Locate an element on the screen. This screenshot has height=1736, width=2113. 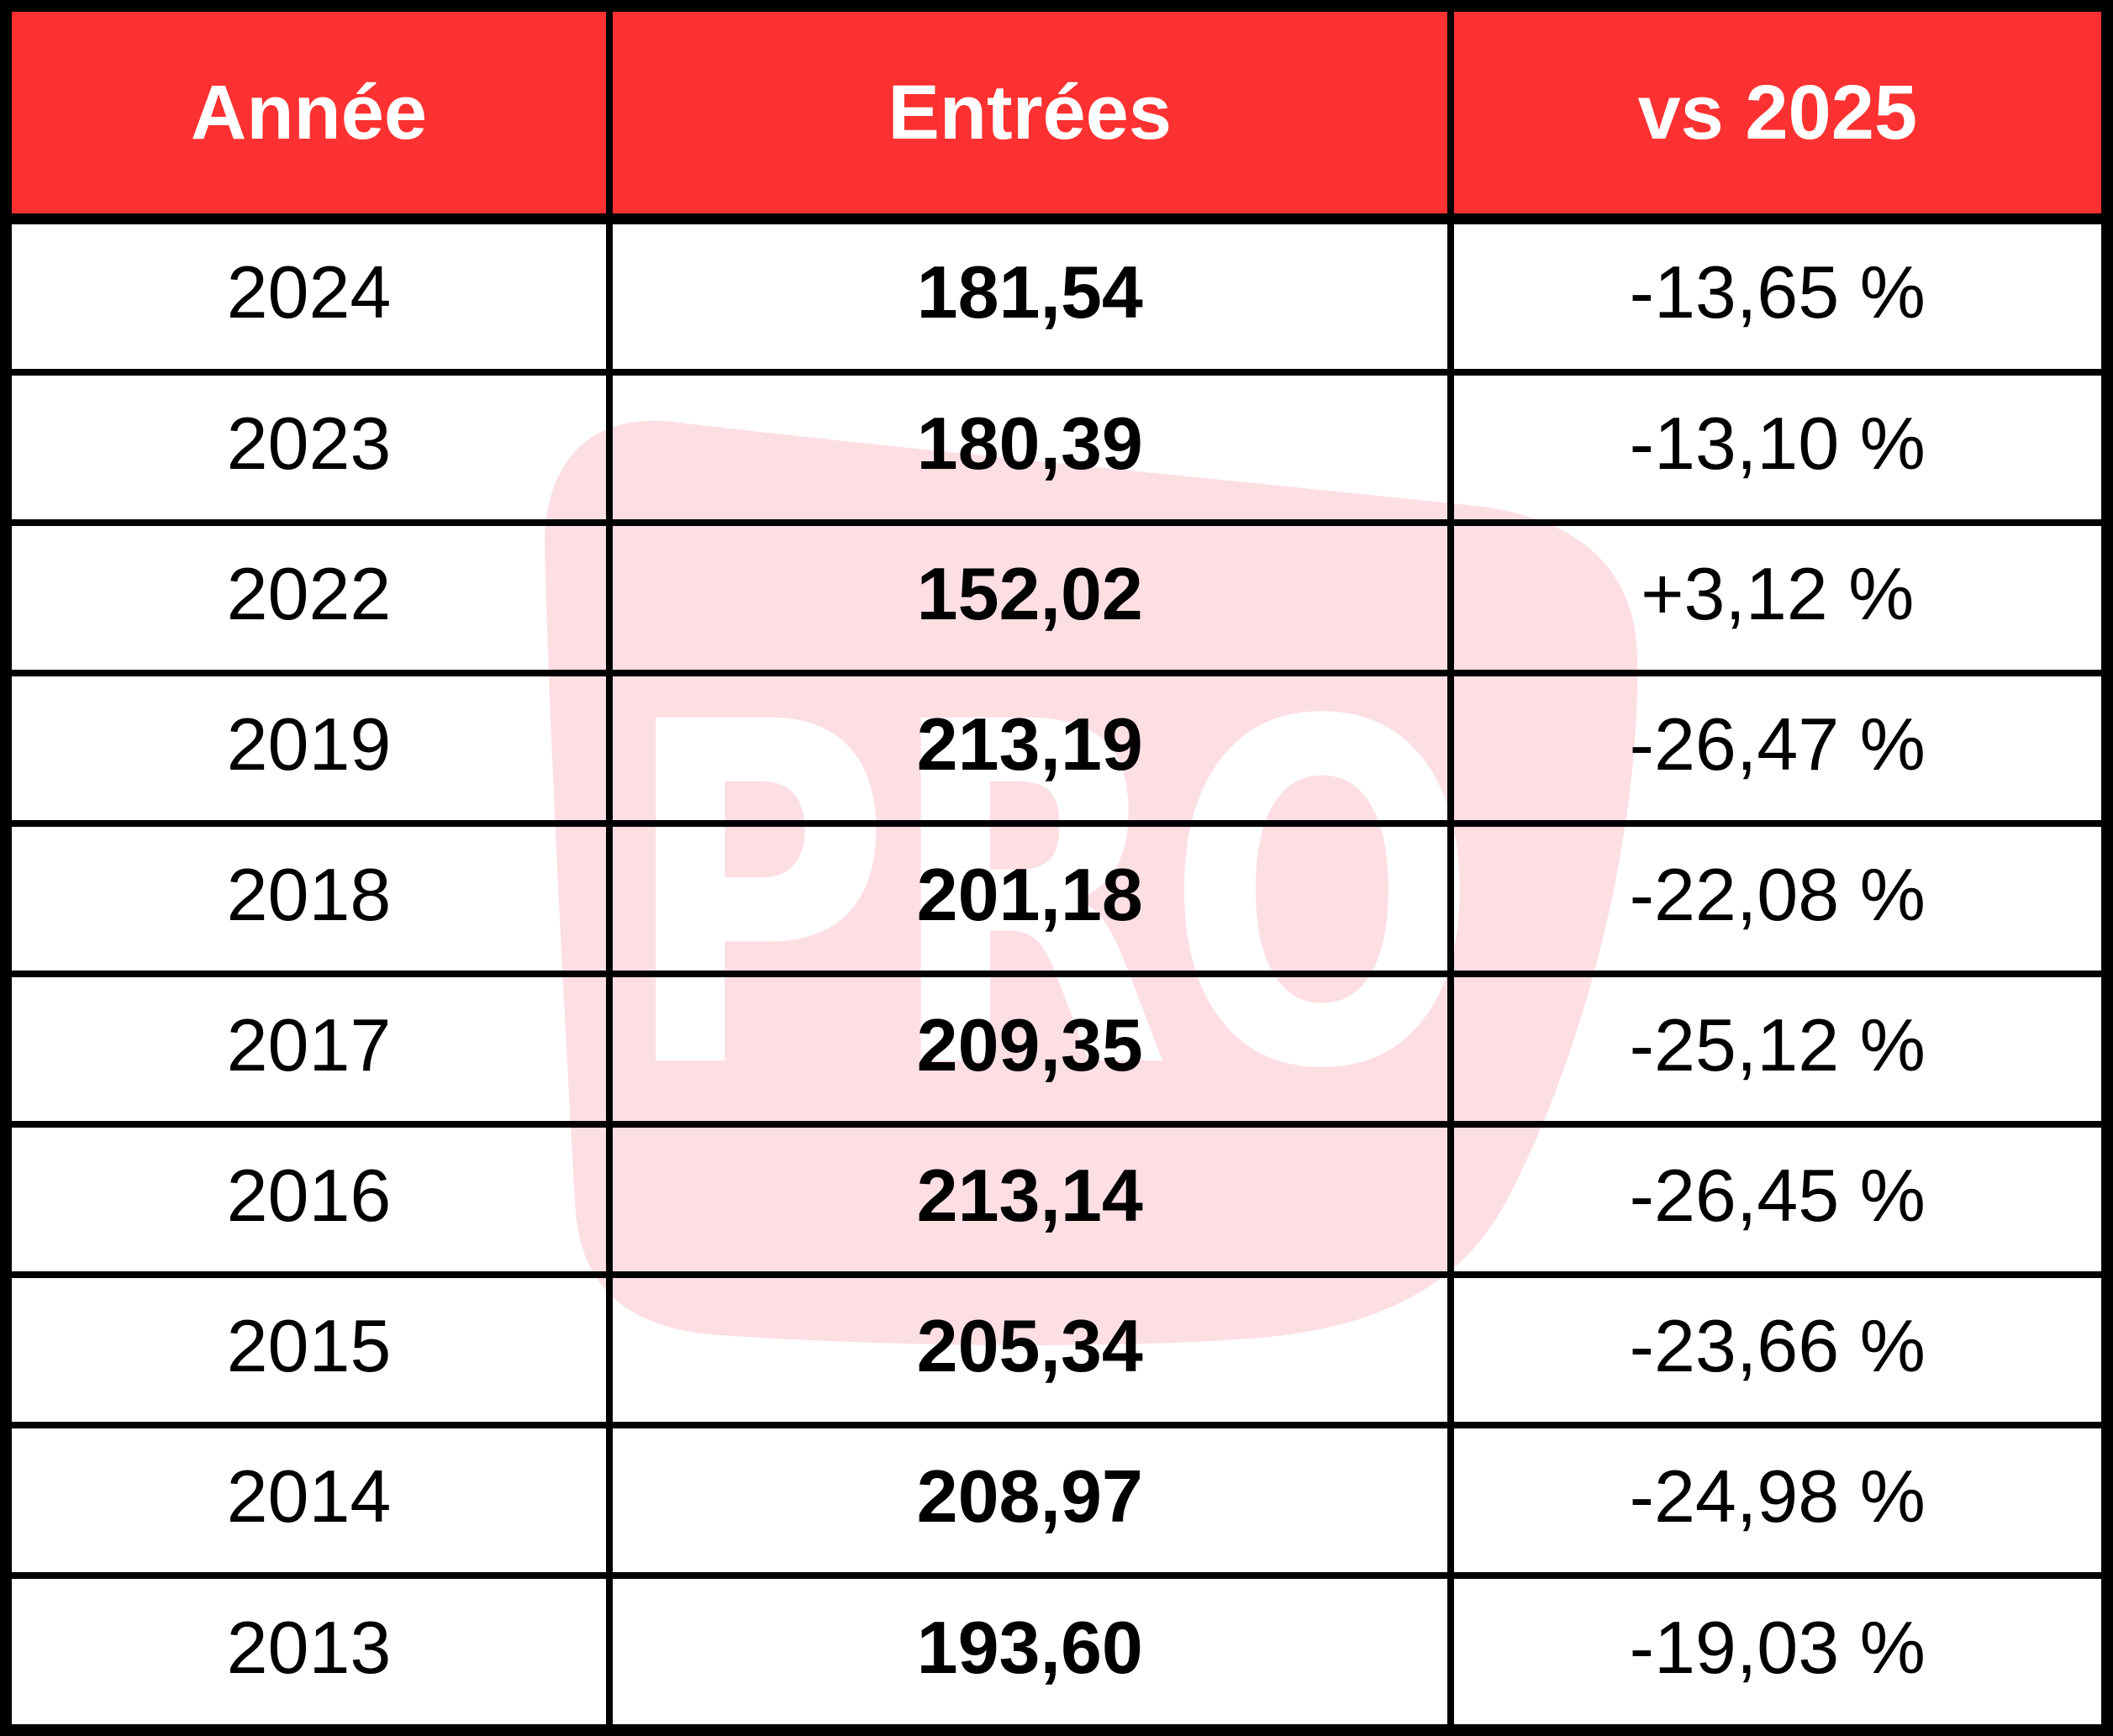
table-row-2024: 2024 181,54 -13,65 % is located at coordinates (1056, 295).